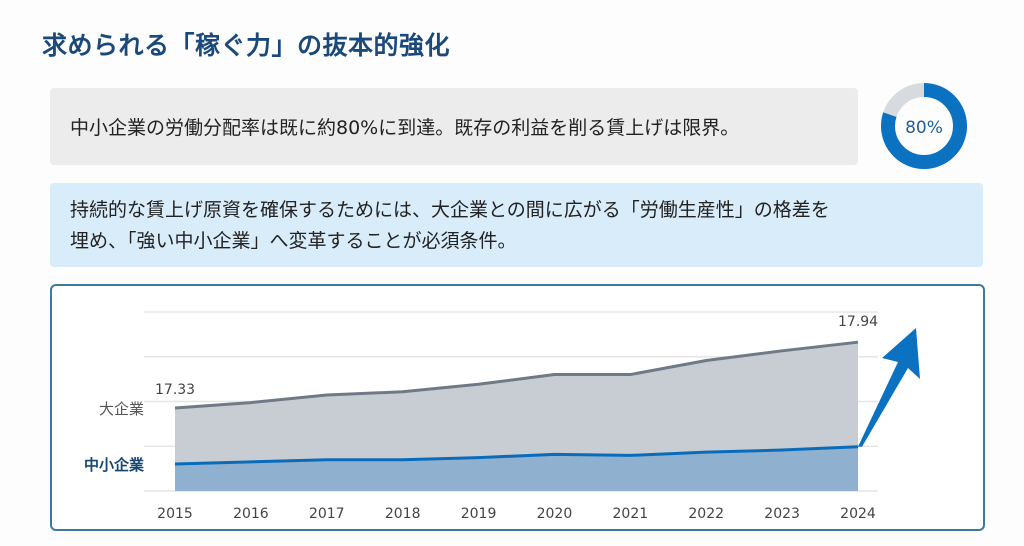 The height and width of the screenshot is (546, 1024). Describe the element at coordinates (450, 210) in the screenshot. I see `productivity-line-1: 持続的な賃上げ原資を確保するためには、大企業との間に広がる「労働生産性」の格差を` at that location.